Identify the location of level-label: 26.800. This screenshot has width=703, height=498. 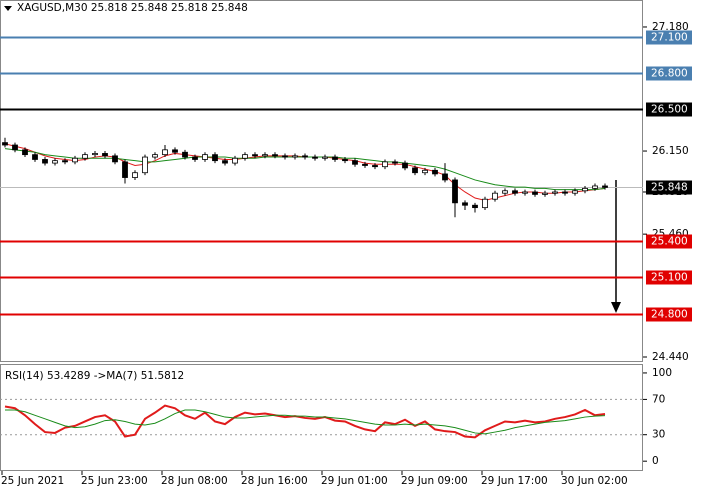
(669, 74).